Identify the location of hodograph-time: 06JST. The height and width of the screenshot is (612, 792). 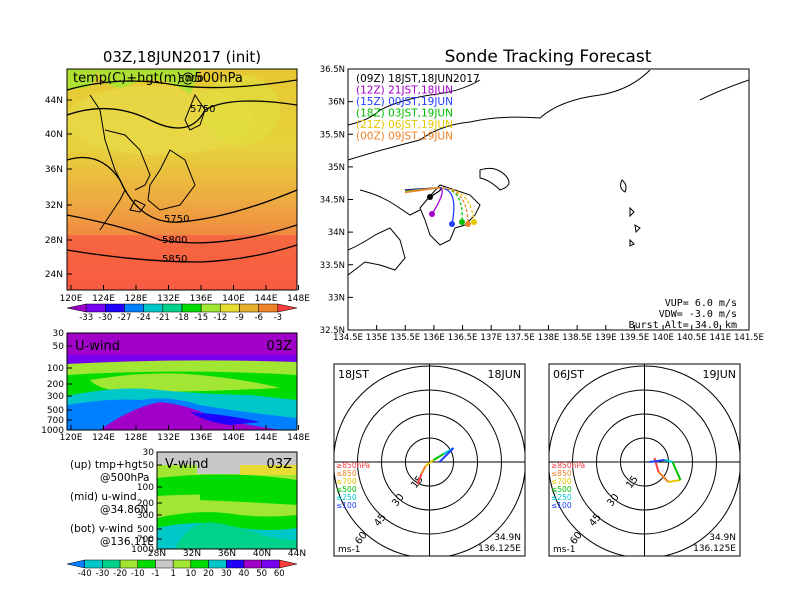
(568, 374).